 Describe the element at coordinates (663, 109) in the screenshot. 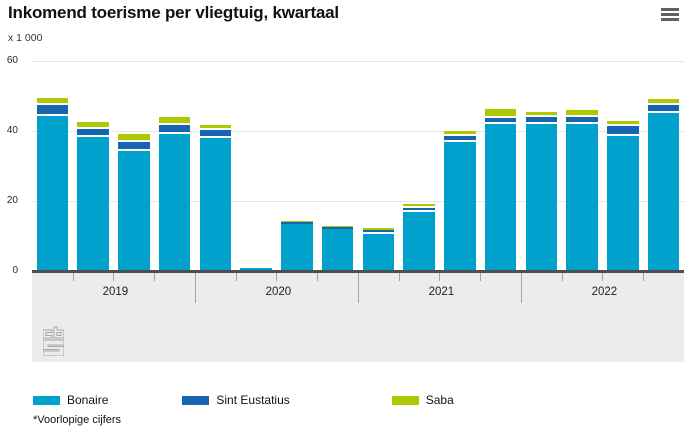

I see `bar-2022-q4-sint-eustatius` at that location.